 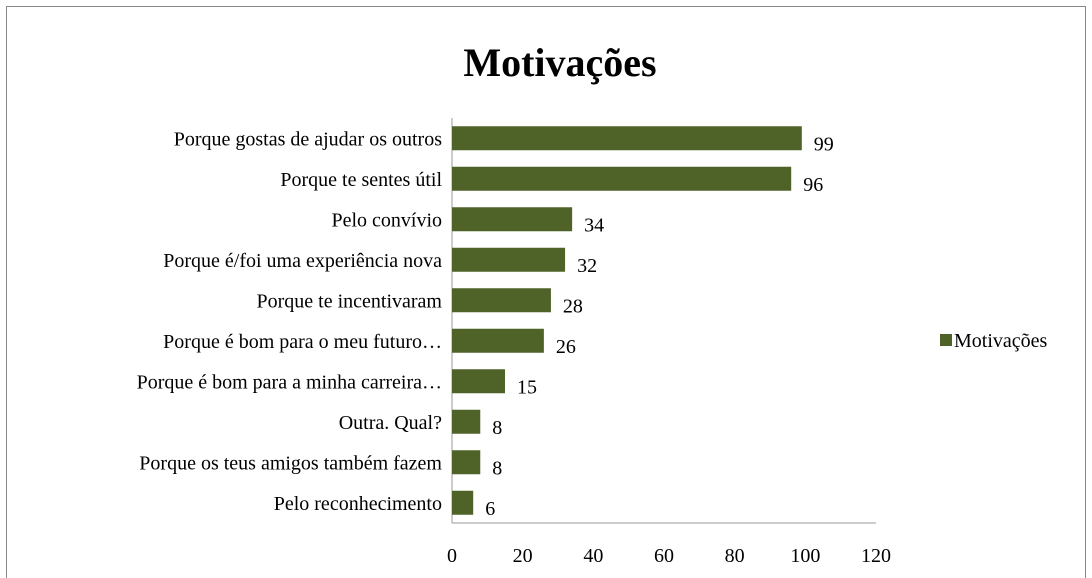 I want to click on value-label: 28, so click(x=573, y=306).